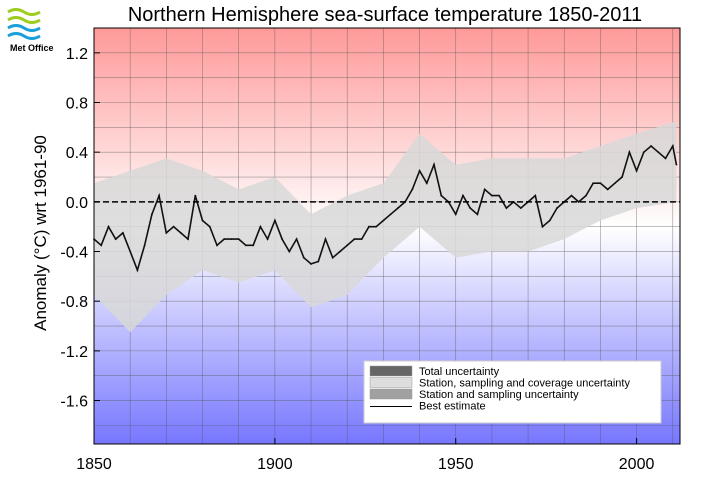  What do you see at coordinates (499, 395) in the screenshot?
I see `legend-label: Station and sampling uncertainty` at bounding box center [499, 395].